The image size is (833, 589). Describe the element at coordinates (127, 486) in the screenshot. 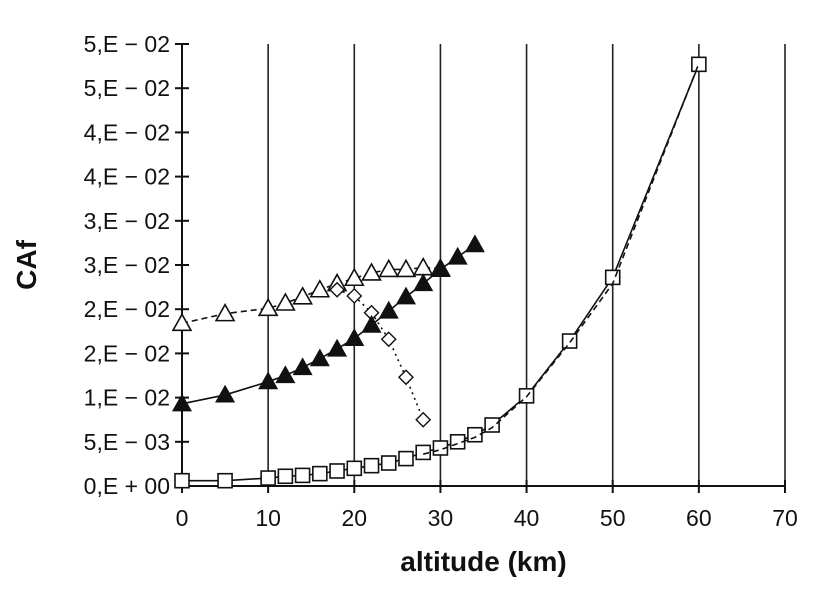

I see `y-tick-label-0: 0,E + 00` at that location.